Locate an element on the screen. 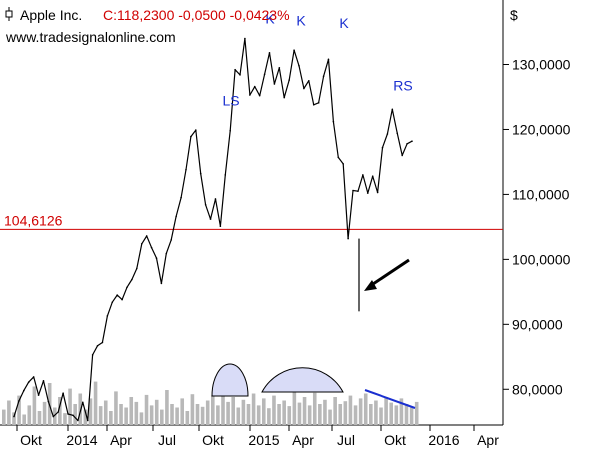 This screenshot has width=595, height=450. pattern-label: LS is located at coordinates (230, 100).